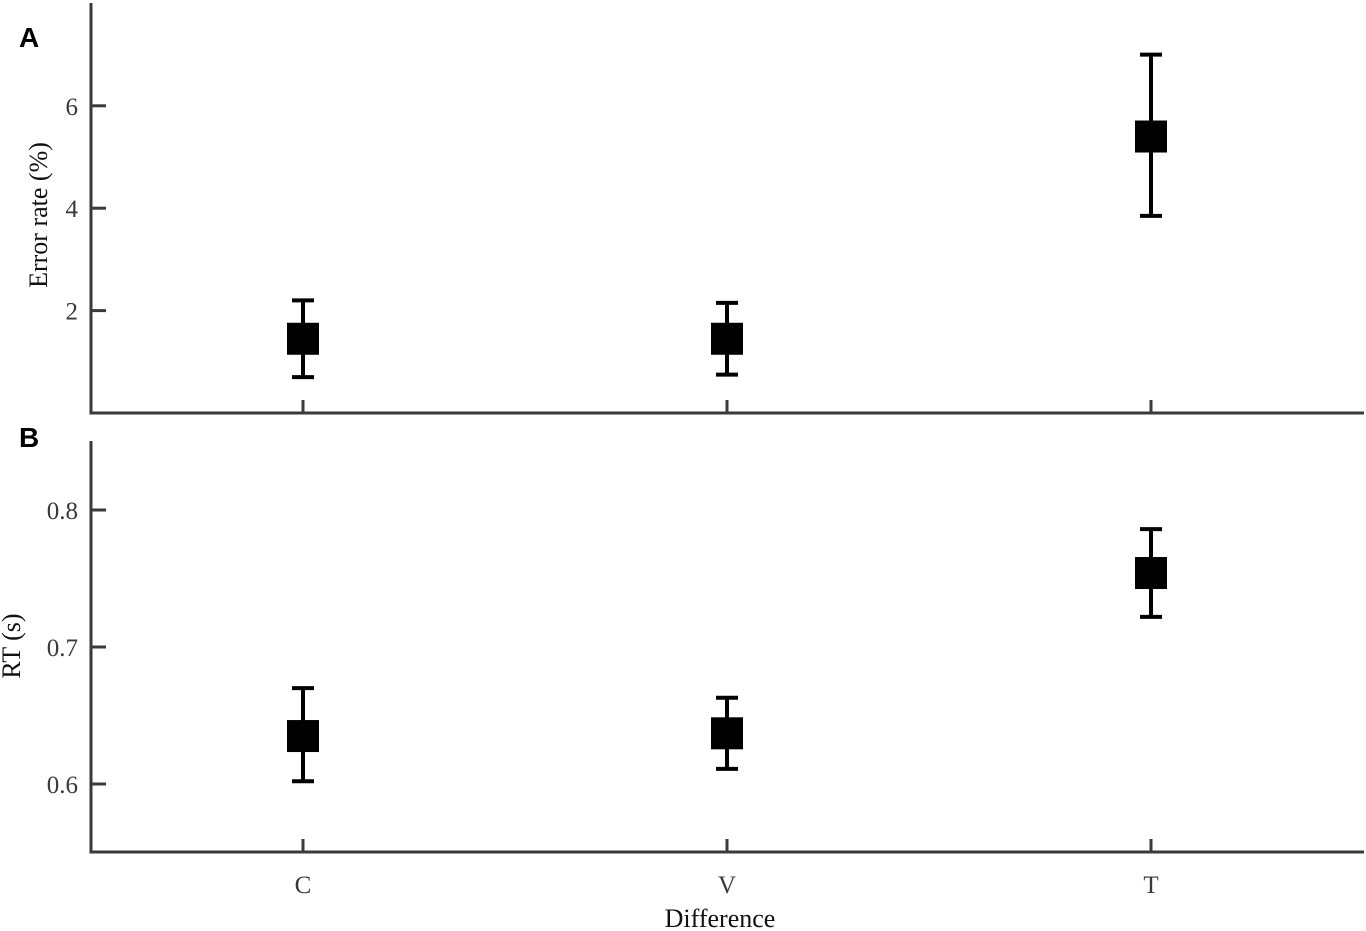 Image resolution: width=1366 pixels, height=931 pixels. I want to click on panel-b-marker-t, so click(1151, 573).